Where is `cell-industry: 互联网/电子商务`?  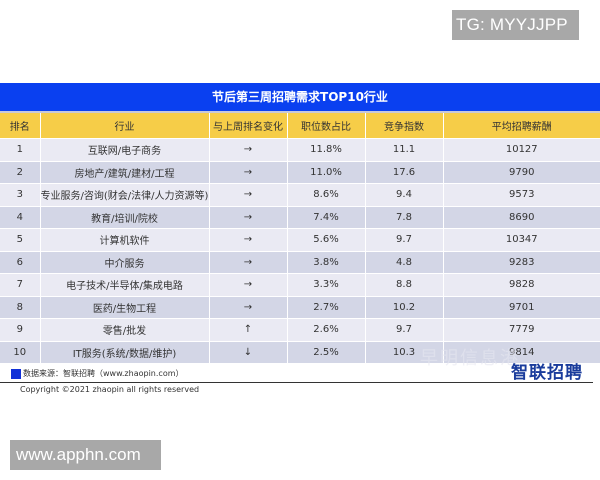 cell-industry: 互联网/电子商务 is located at coordinates (125, 149).